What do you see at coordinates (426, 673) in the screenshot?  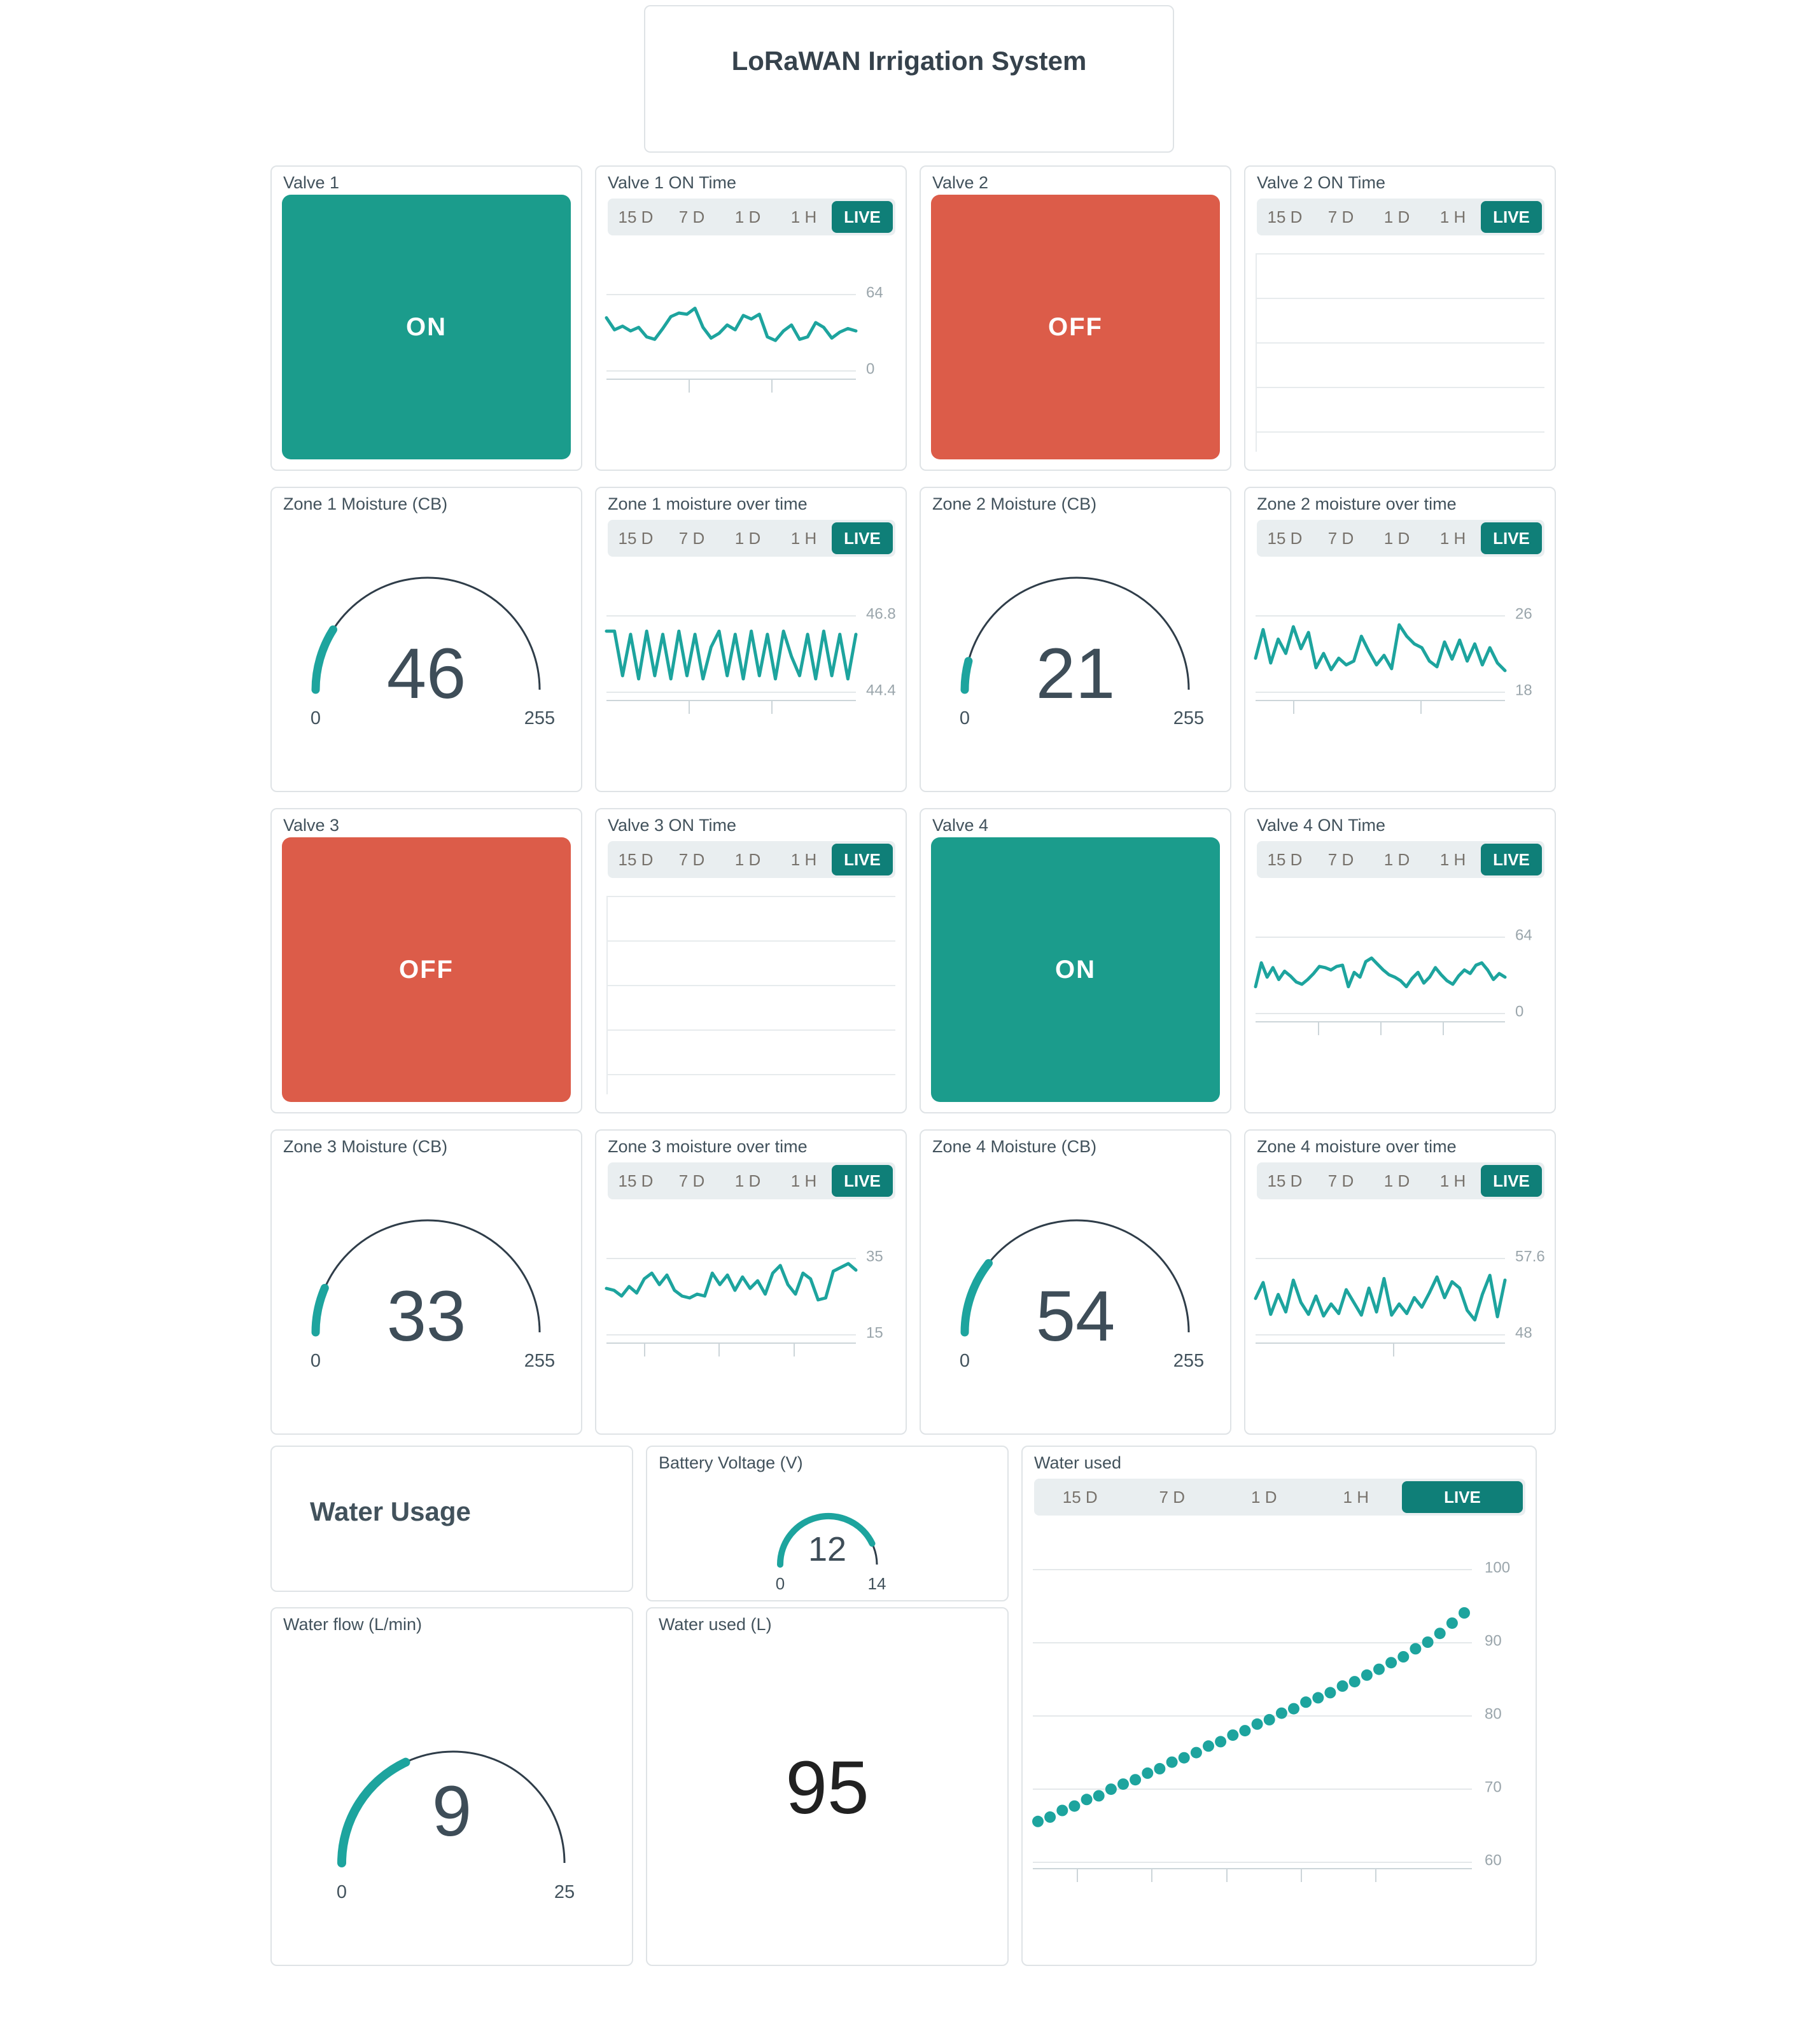 I see `gauge-value: 46` at bounding box center [426, 673].